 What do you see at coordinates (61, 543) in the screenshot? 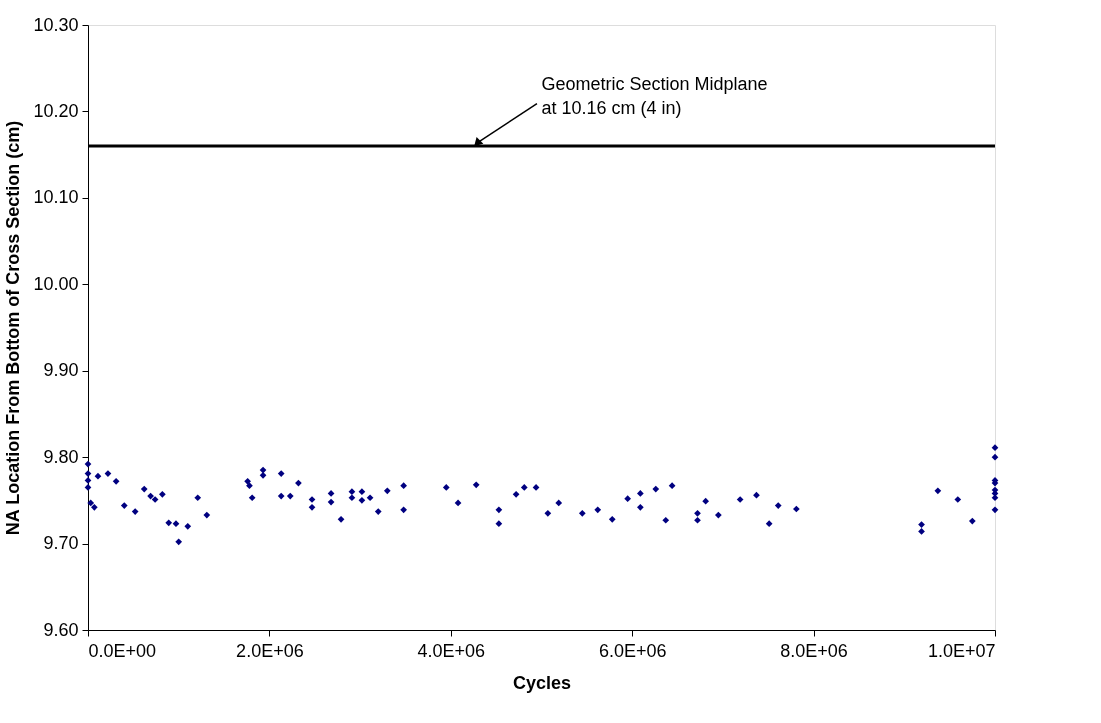
I see `y-tick-label: 9.70` at bounding box center [61, 543].